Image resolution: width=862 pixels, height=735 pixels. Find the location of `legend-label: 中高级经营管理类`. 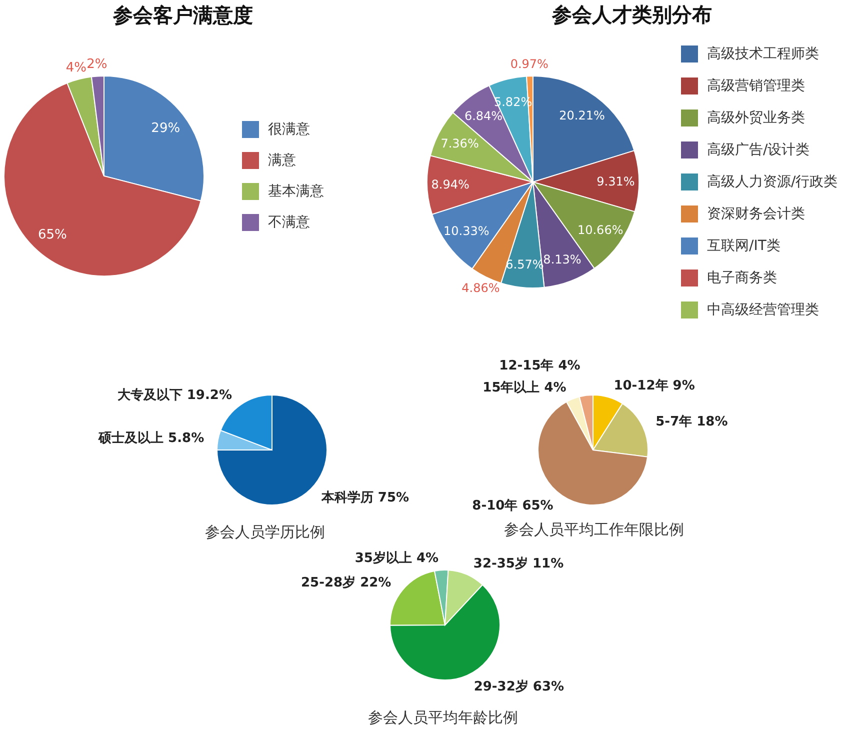

legend-label: 中高级经营管理类 is located at coordinates (763, 310).